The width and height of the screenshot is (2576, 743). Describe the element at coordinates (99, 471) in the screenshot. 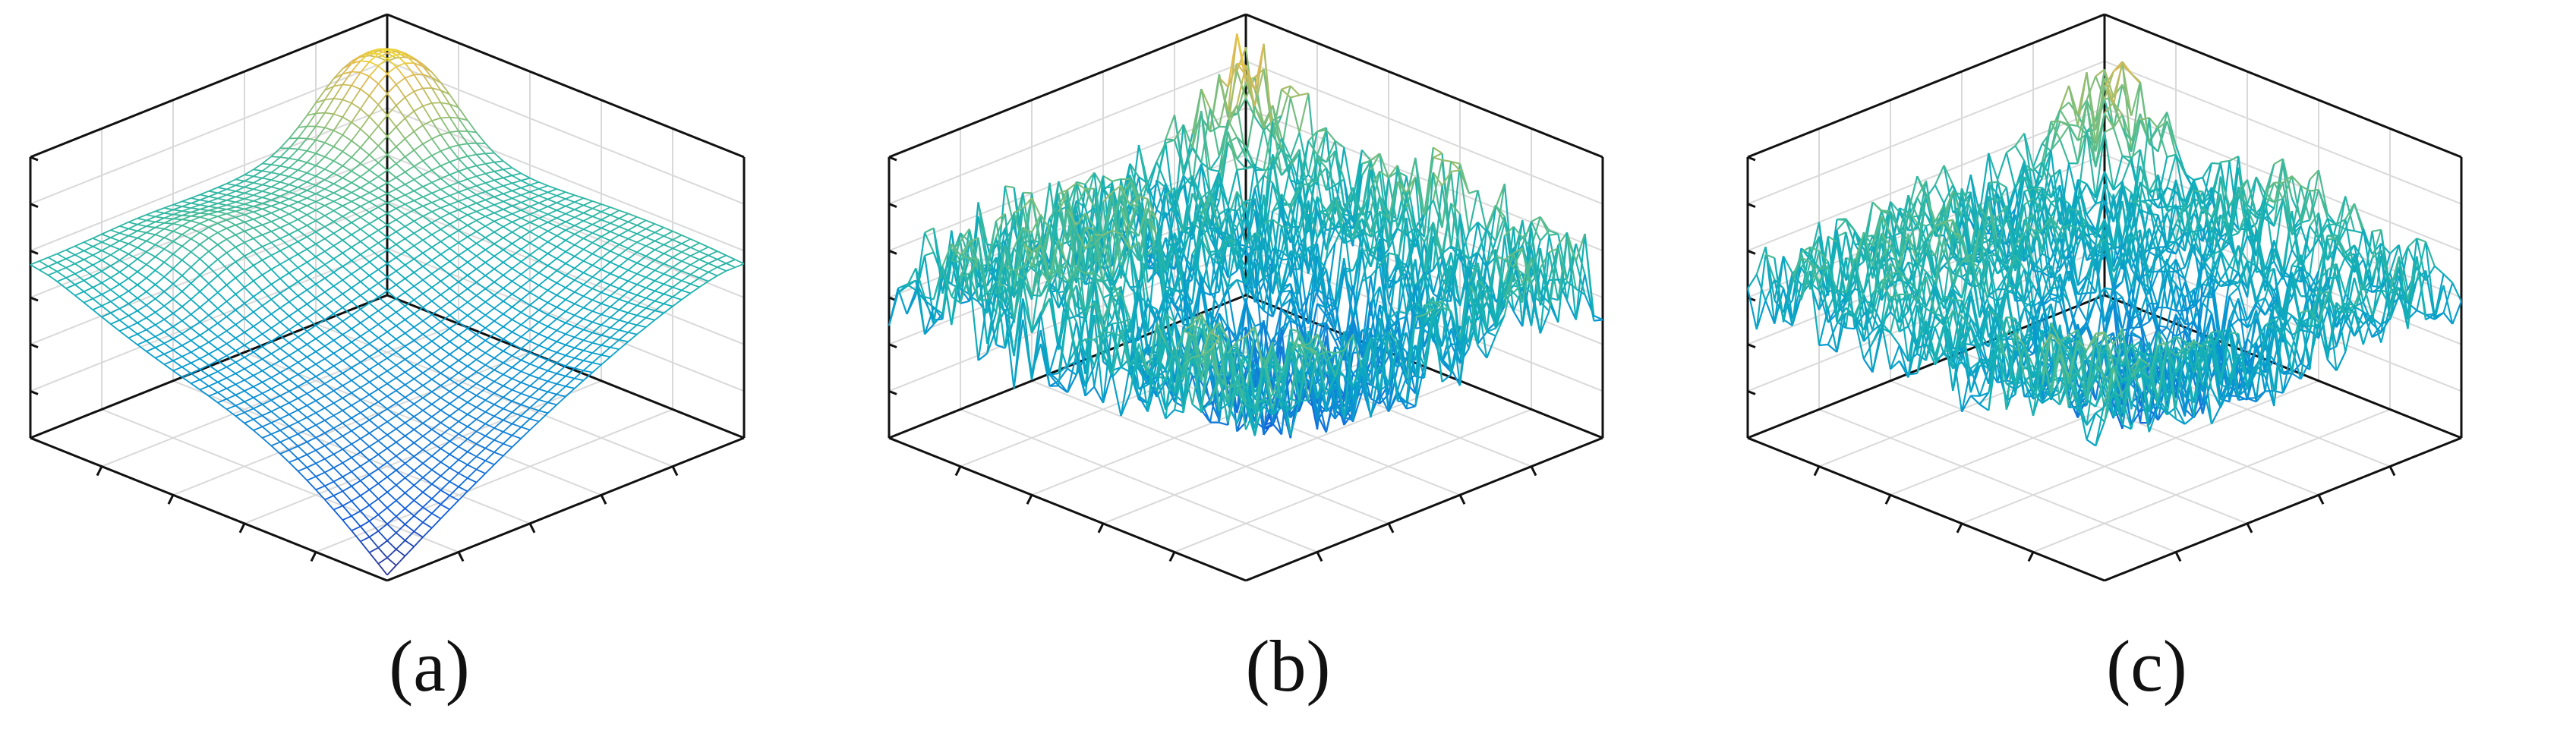

I see `x-axis-tick` at that location.